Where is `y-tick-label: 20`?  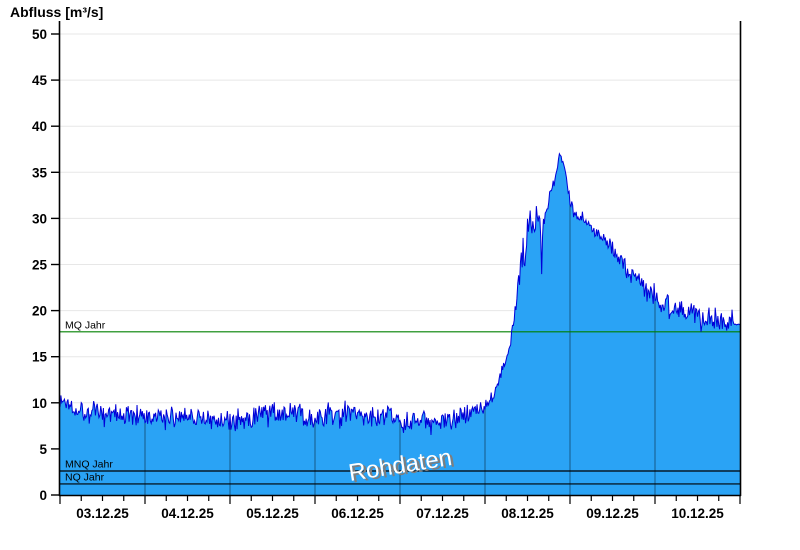
y-tick-label: 20 is located at coordinates (39, 311).